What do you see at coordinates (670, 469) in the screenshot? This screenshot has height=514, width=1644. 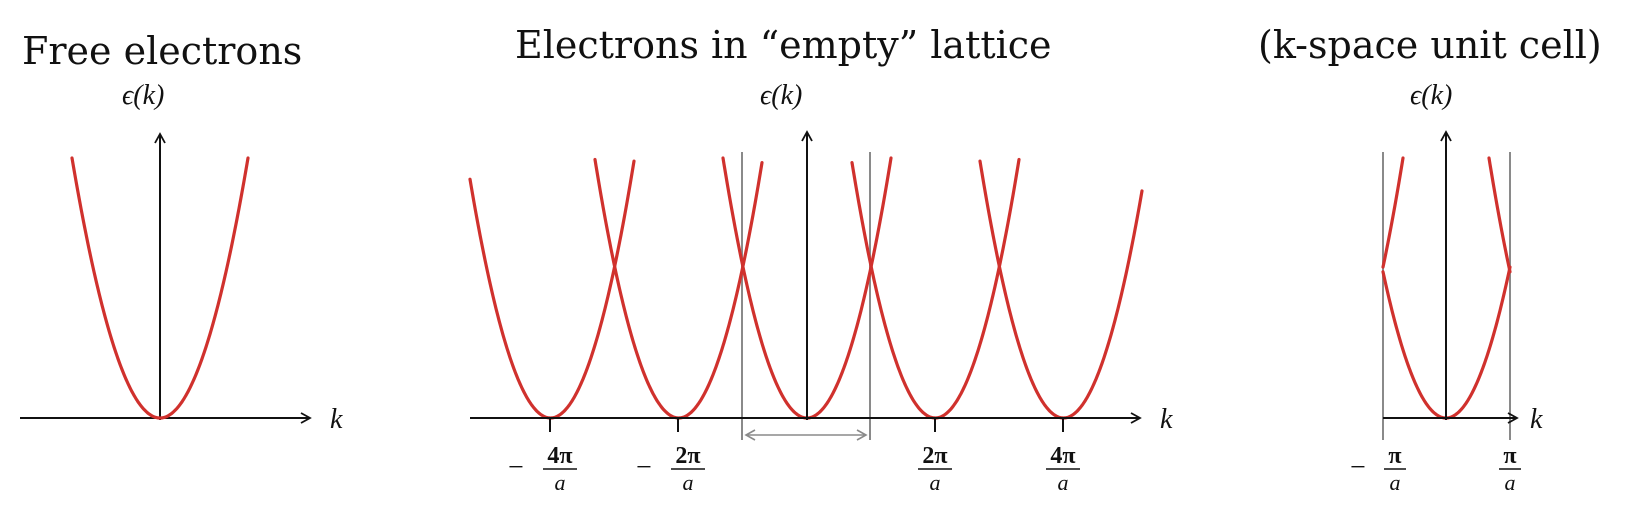 I see `tick-label-minus-2pi: − 2π a` at bounding box center [670, 469].